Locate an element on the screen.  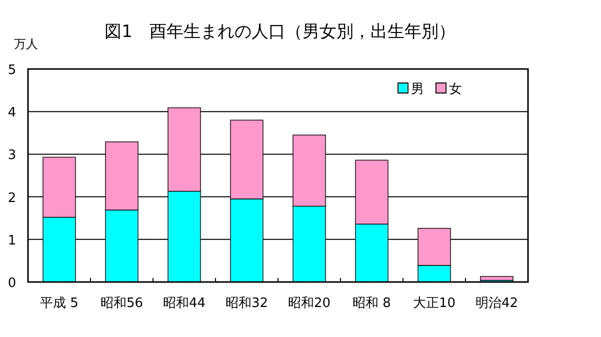
legend-label: 女 is located at coordinates (455, 89).